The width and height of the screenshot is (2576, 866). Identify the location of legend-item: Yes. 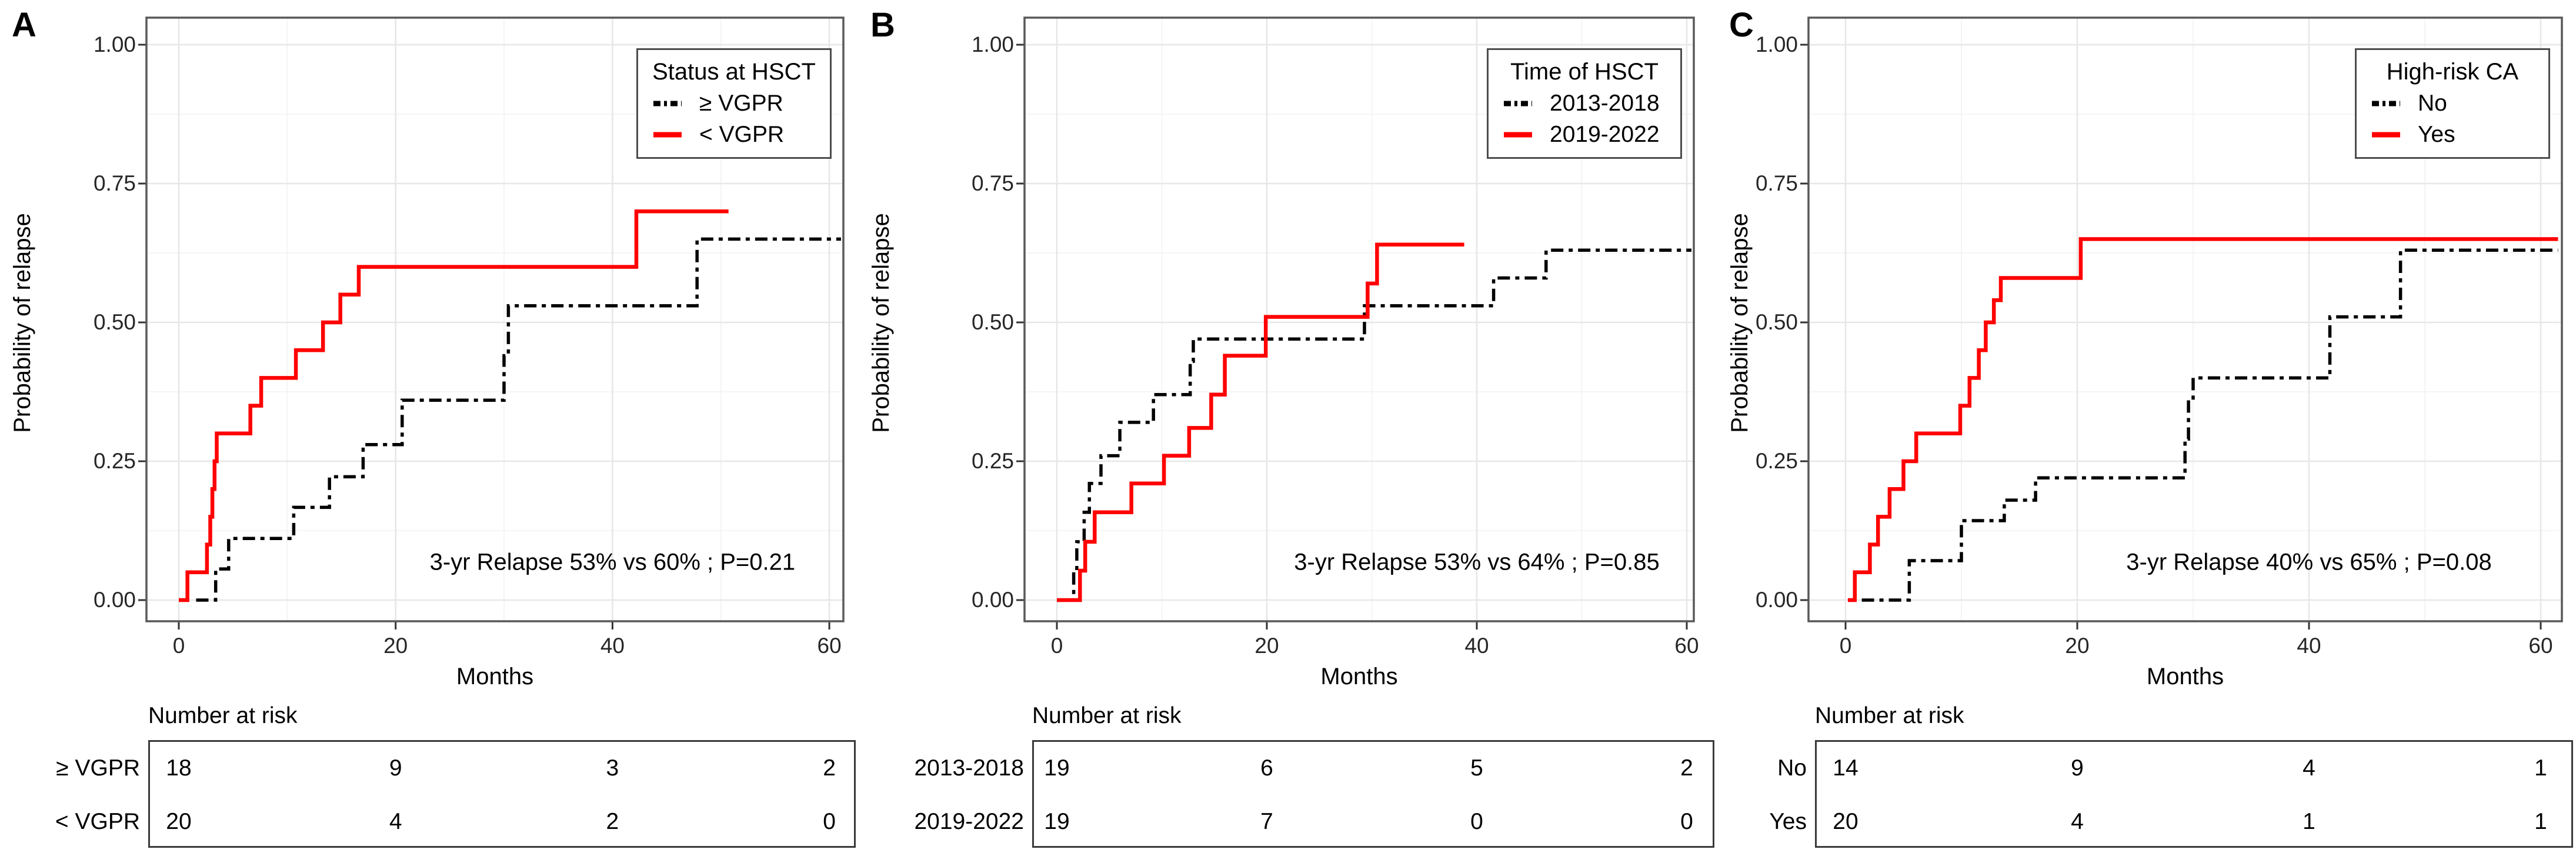
(2452, 134).